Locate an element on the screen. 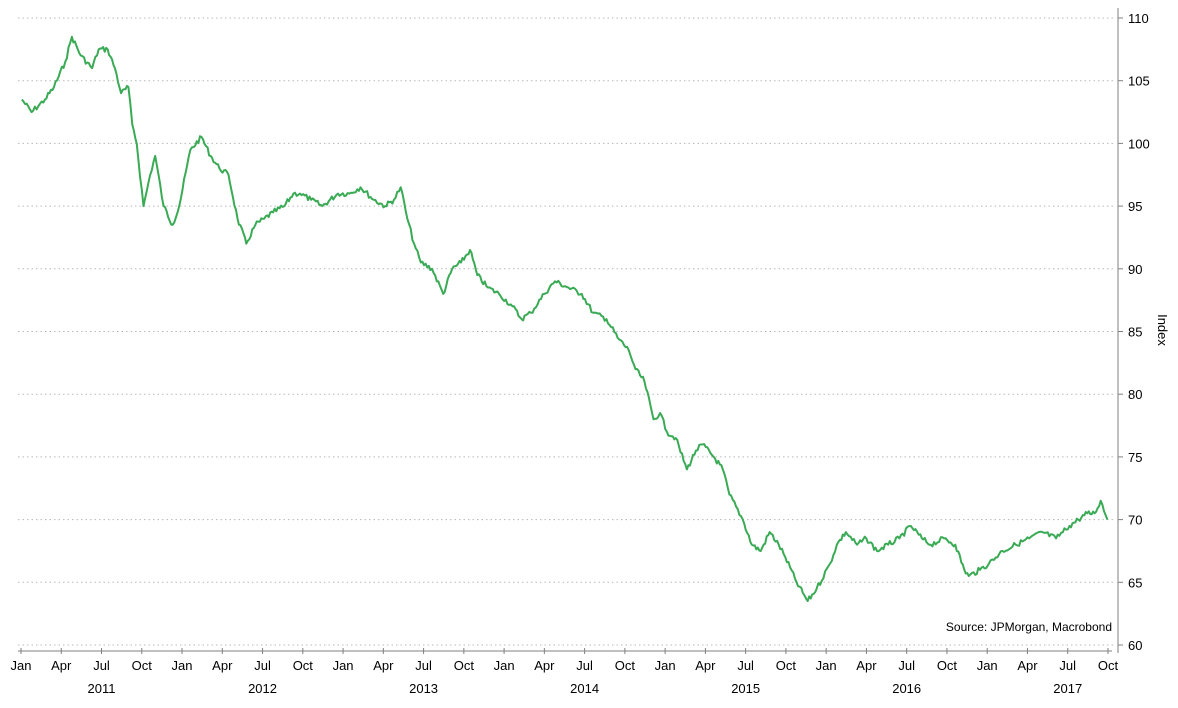 The image size is (1178, 708). y-tick-label: 80 is located at coordinates (1135, 394).